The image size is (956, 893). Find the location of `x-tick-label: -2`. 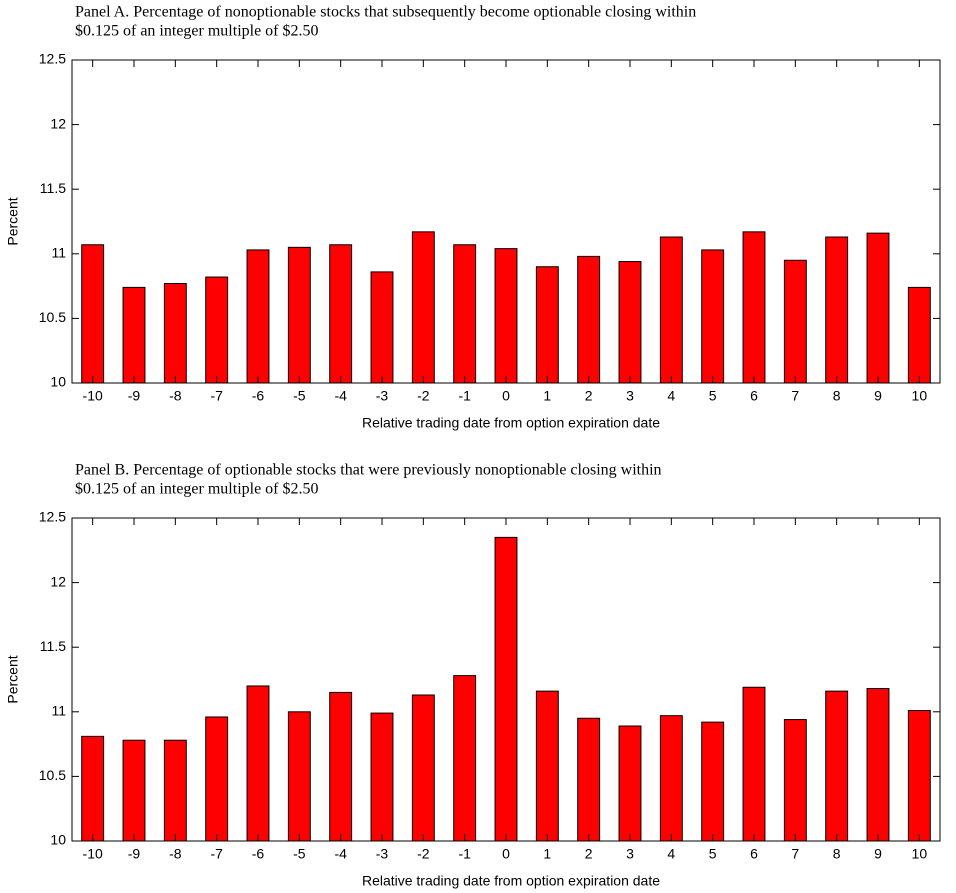

x-tick-label: -2 is located at coordinates (423, 396).